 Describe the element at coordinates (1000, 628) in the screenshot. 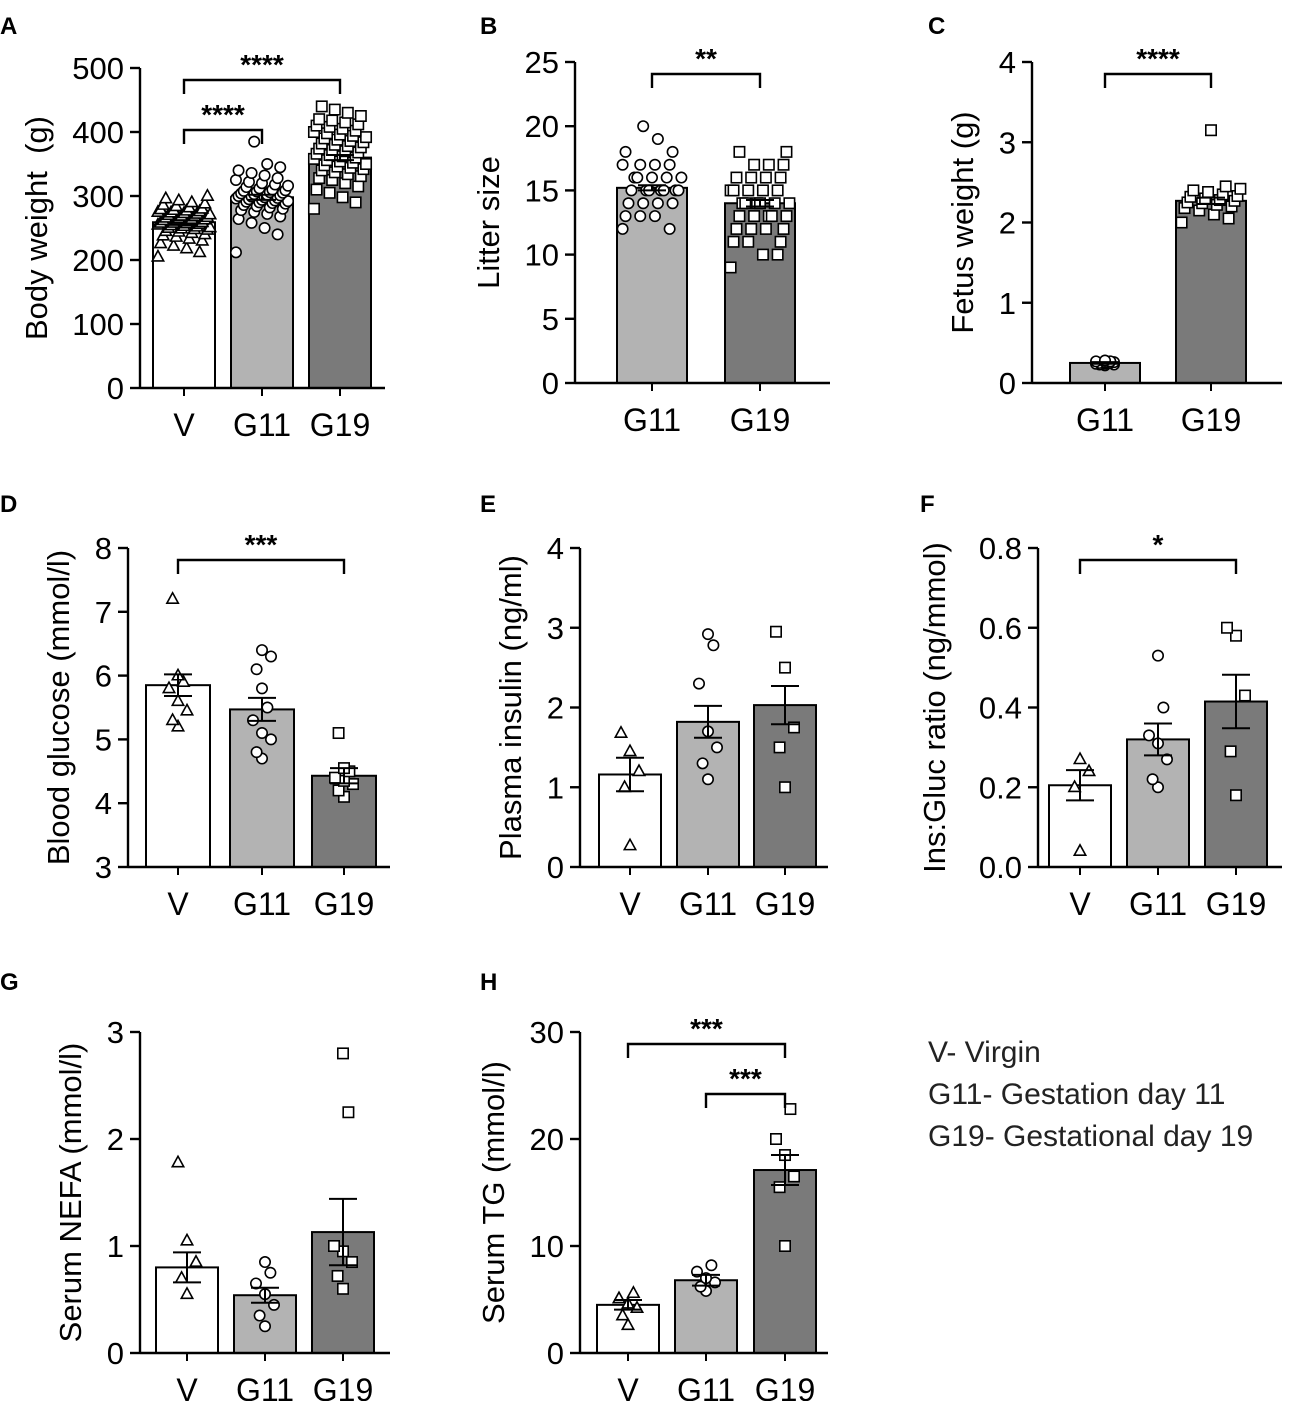

I see `y-tick-label: 0.6` at that location.